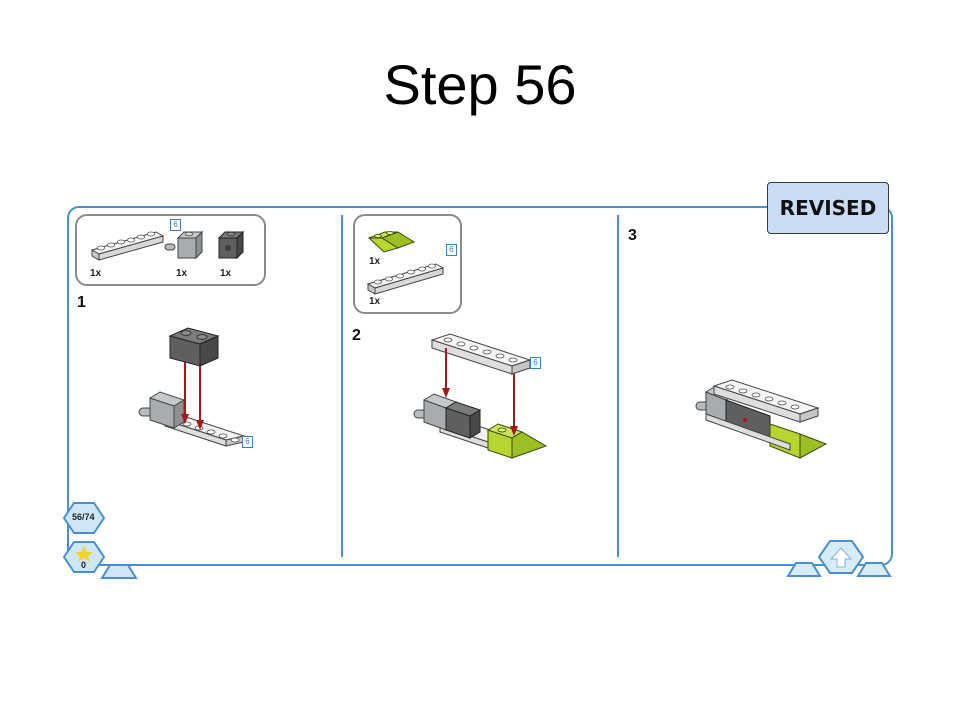 Image resolution: width=960 pixels, height=720 pixels. What do you see at coordinates (84, 565) in the screenshot?
I see `score-count: 0` at bounding box center [84, 565].